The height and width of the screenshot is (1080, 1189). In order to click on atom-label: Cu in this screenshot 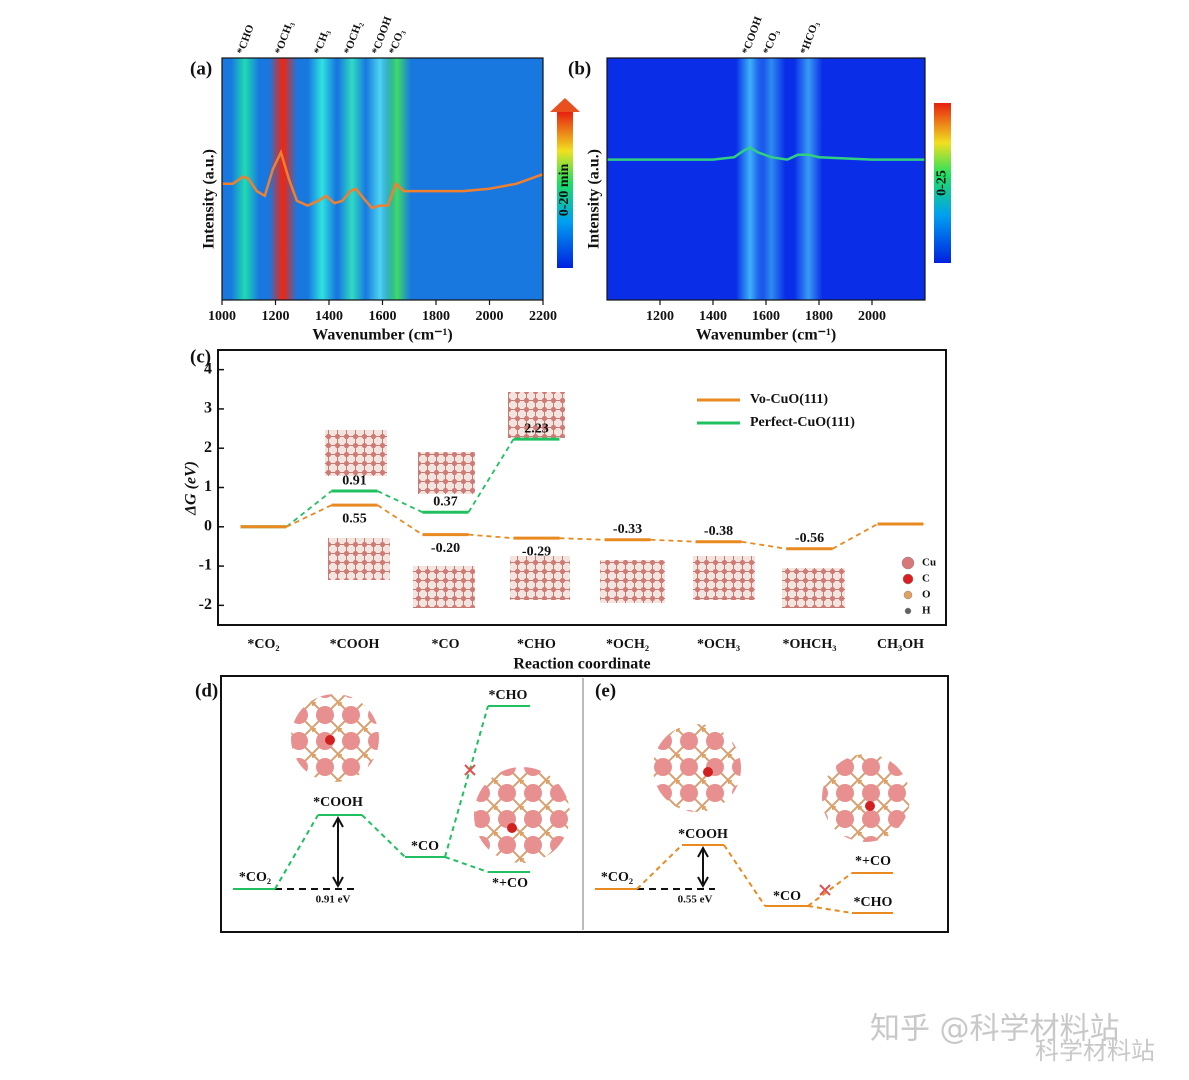, I will do `click(929, 563)`.